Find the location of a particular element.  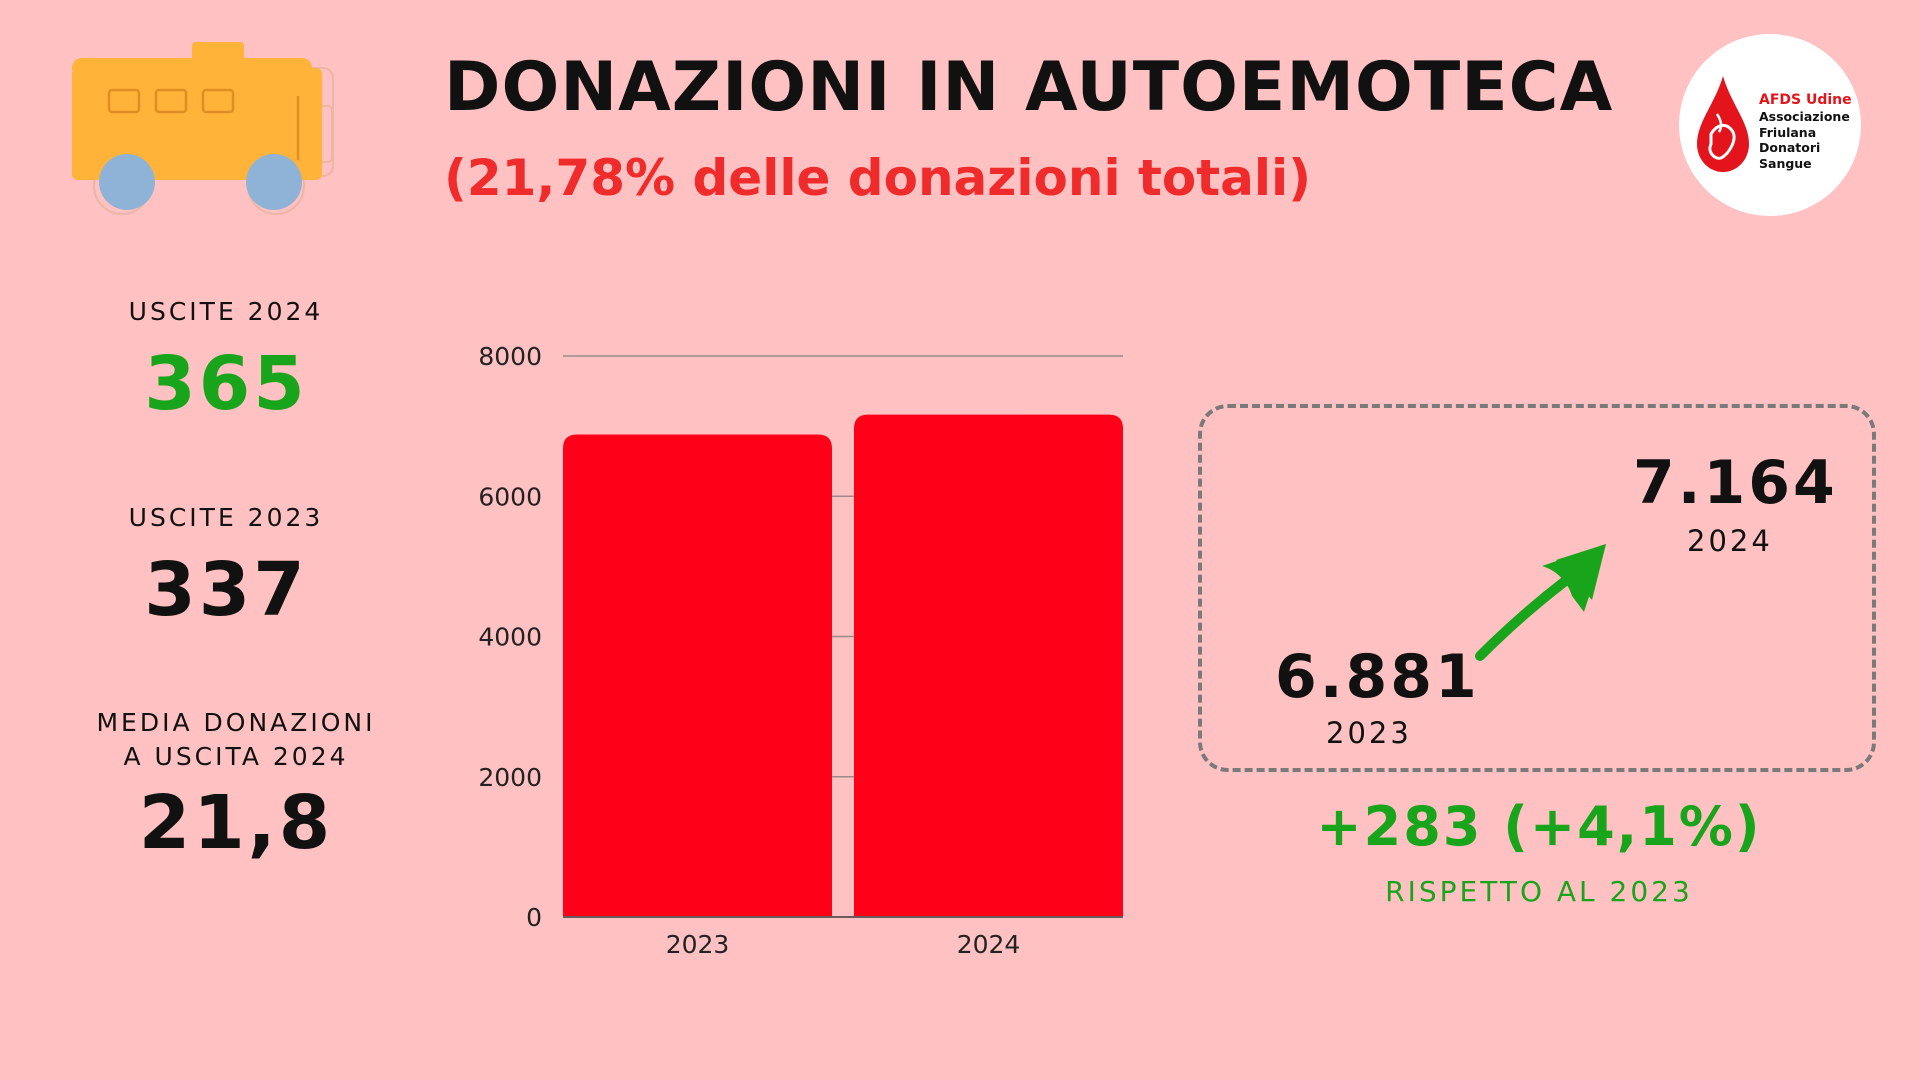

x-tick-label: 2023 is located at coordinates (698, 944).